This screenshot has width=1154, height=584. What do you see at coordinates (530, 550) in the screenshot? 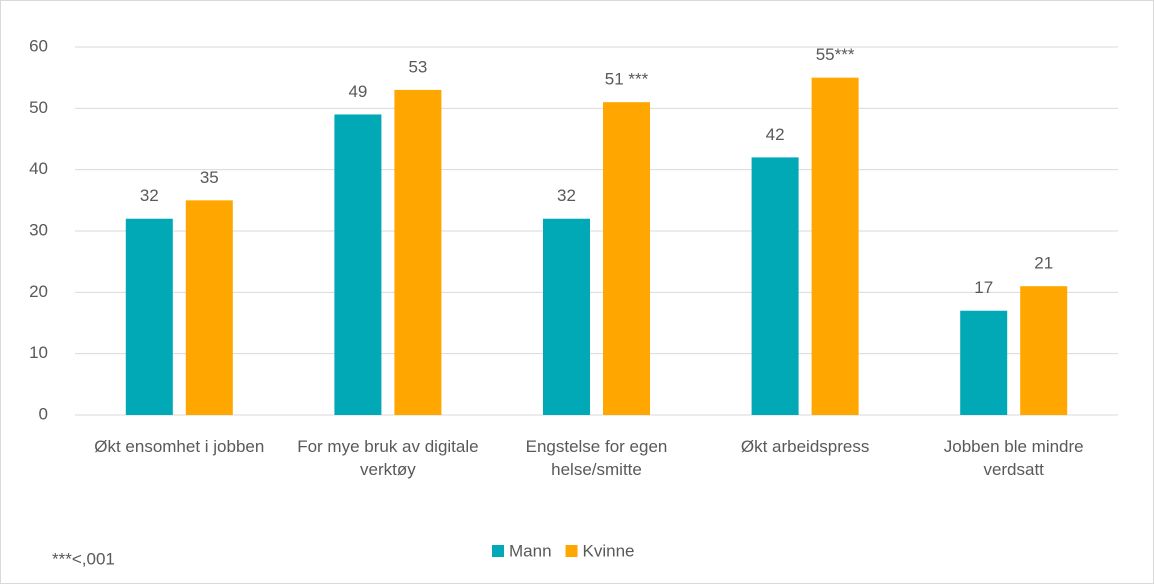
I see `legend-label: Mann` at bounding box center [530, 550].